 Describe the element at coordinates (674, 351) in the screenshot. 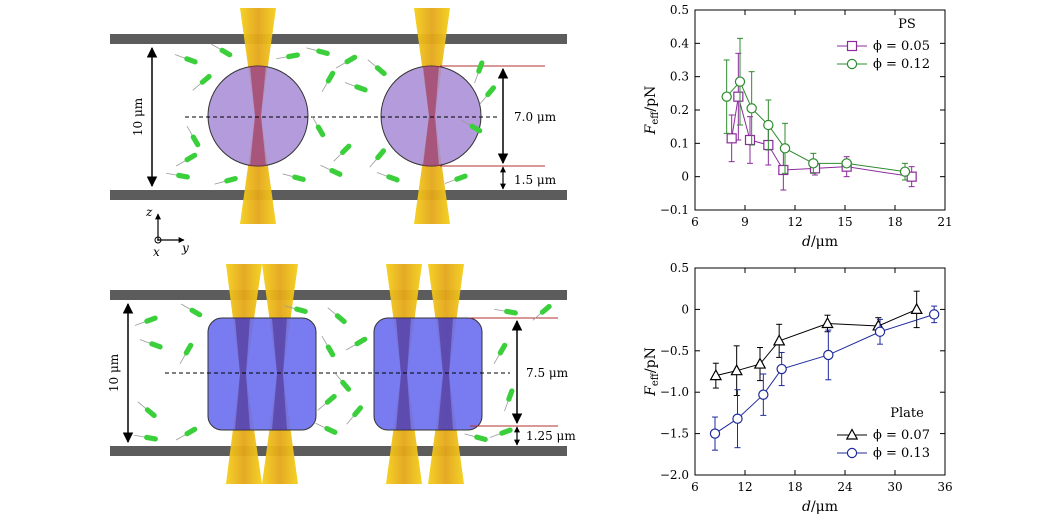

I see `y-tick-label: −0.5` at that location.